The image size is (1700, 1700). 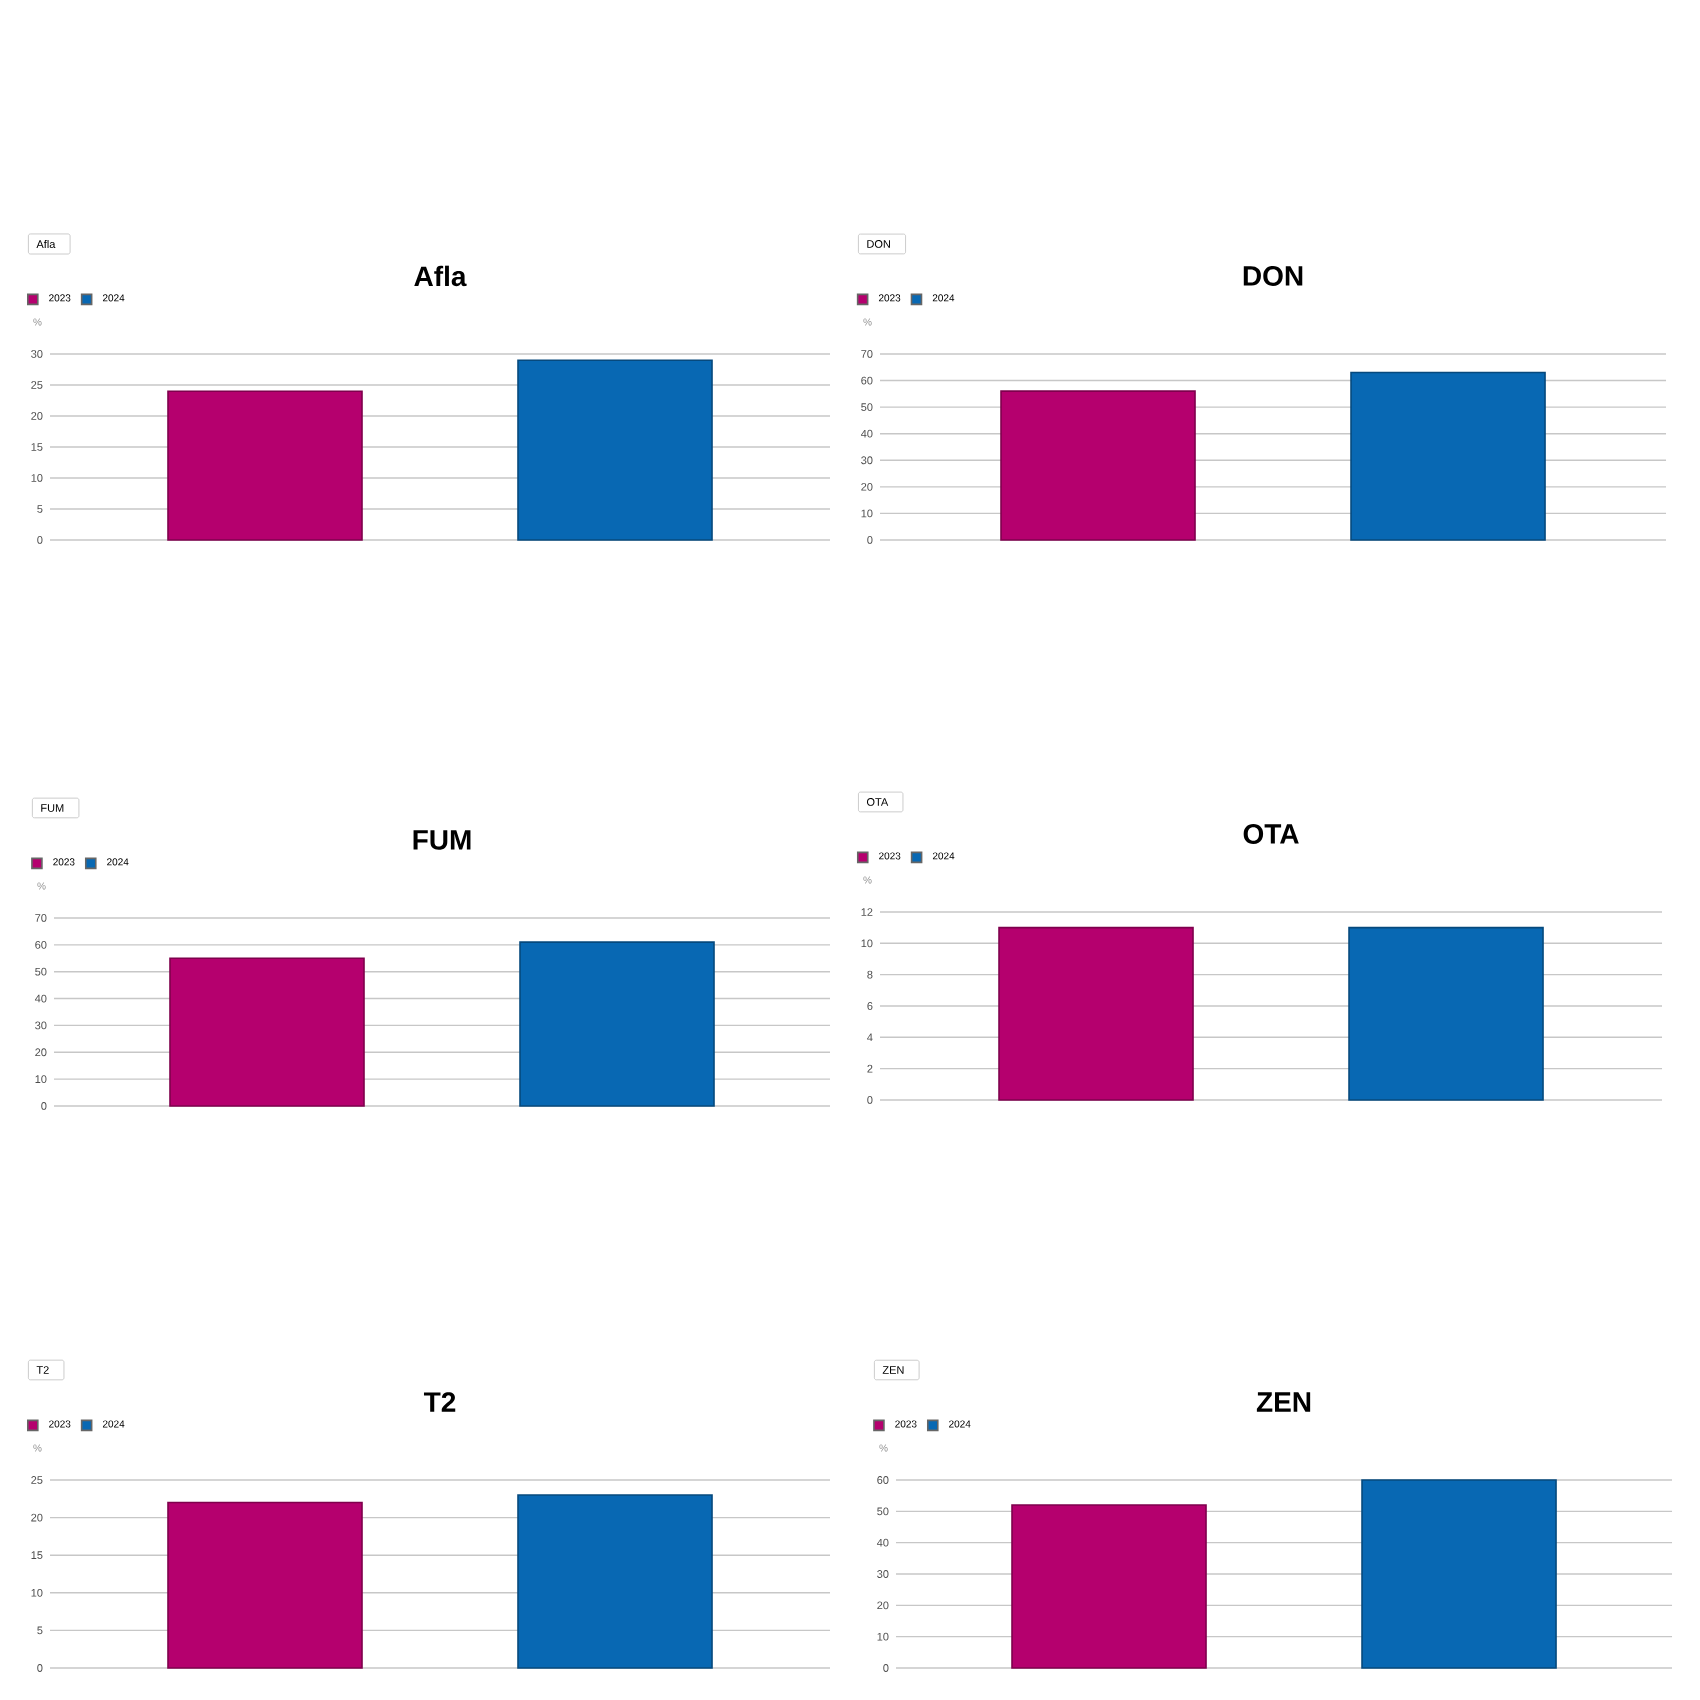 I want to click on chart-title: Afla, so click(x=440, y=276).